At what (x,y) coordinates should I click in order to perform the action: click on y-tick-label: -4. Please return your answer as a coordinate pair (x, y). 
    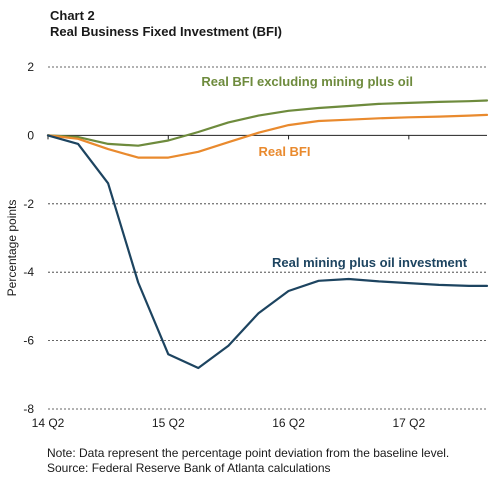
    Looking at the image, I should click on (28, 272).